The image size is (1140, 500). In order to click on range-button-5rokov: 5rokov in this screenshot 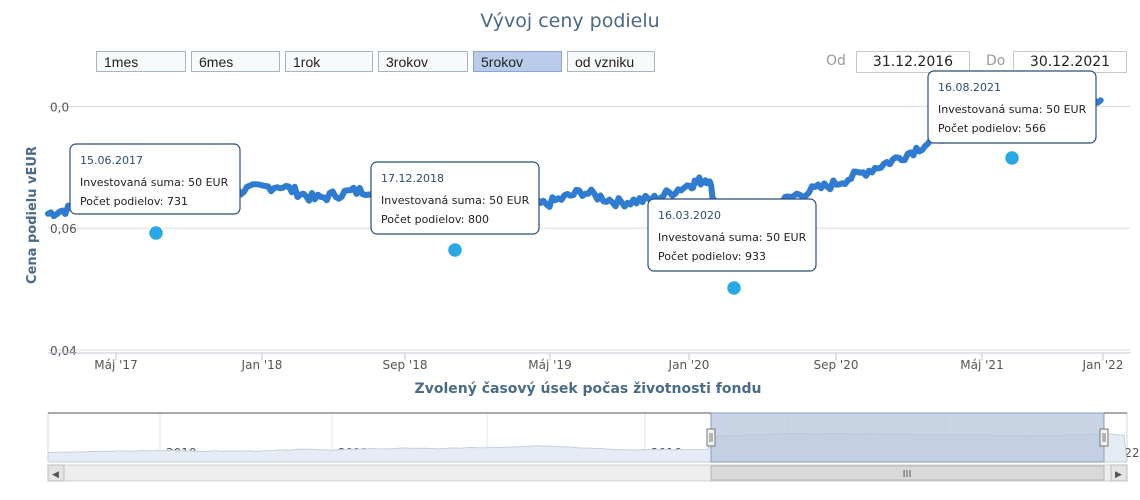, I will do `click(517, 61)`.